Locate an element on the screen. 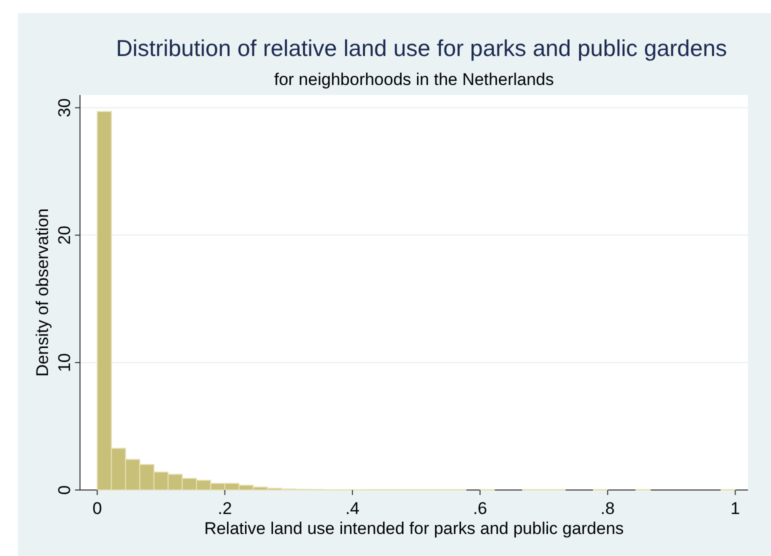 The image size is (771, 556). x-tick-label: 1 is located at coordinates (735, 508).